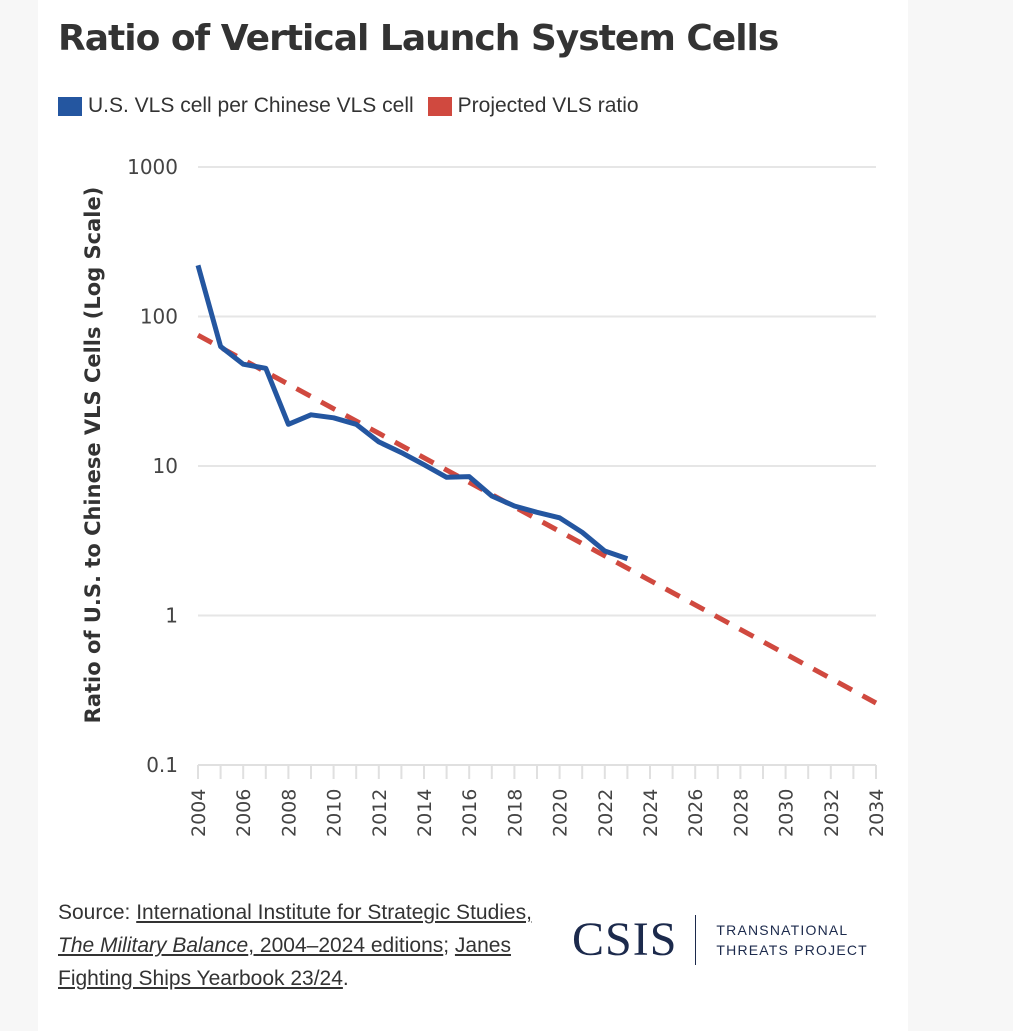  What do you see at coordinates (380, 813) in the screenshot?
I see `x-tick-label: 2012` at bounding box center [380, 813].